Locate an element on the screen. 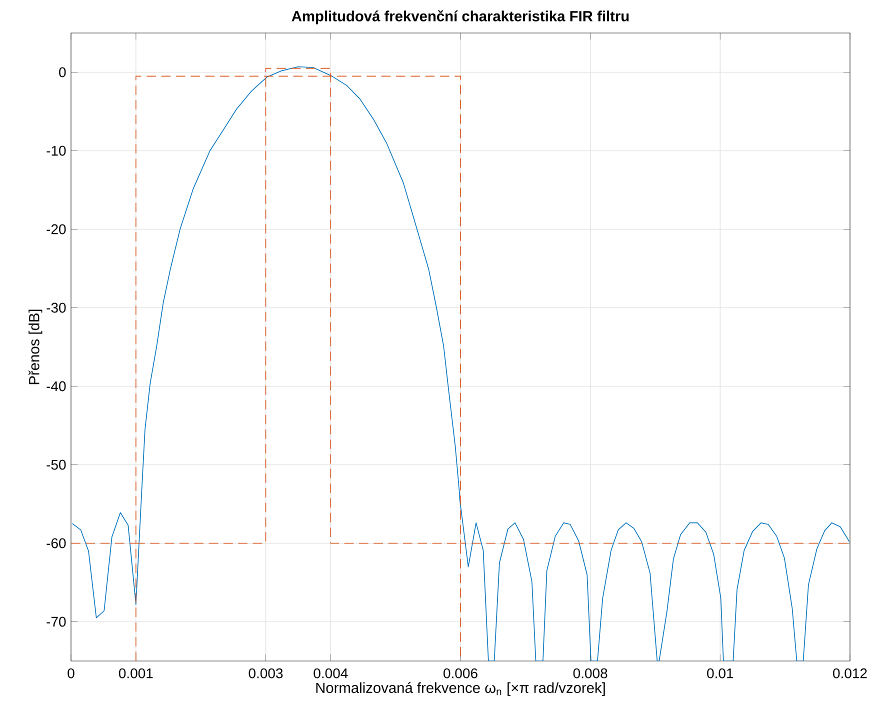 Image resolution: width=869 pixels, height=718 pixels. y-tick-label: -50 is located at coordinates (56, 465).